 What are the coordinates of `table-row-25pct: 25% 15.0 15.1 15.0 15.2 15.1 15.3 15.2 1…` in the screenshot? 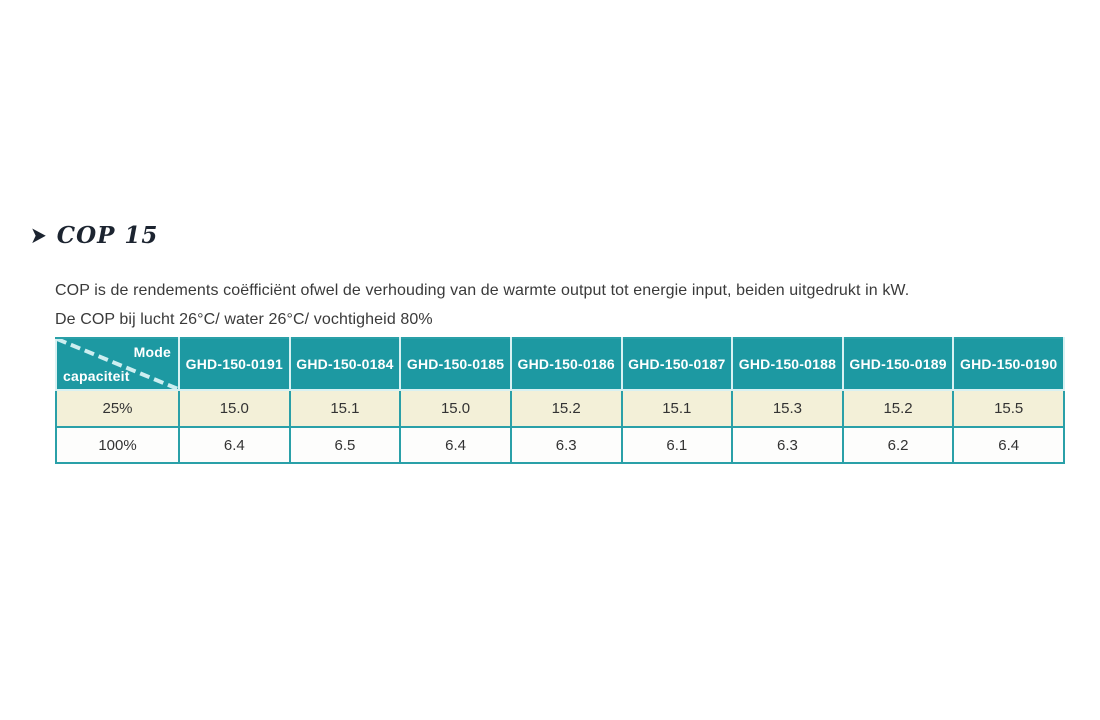 It's located at (560, 408).